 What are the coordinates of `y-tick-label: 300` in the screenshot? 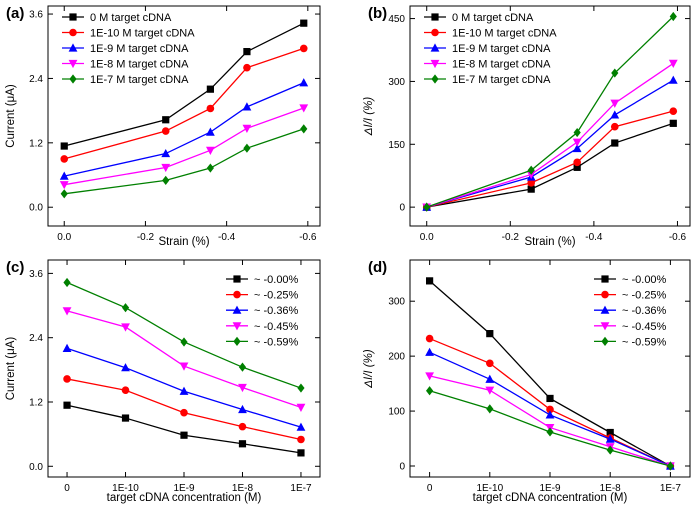 It's located at (396, 82).